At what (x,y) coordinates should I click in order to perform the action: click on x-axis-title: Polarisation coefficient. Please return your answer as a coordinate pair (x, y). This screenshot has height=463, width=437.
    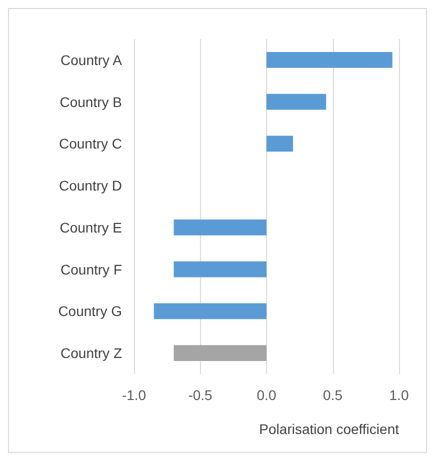
    Looking at the image, I should click on (329, 429).